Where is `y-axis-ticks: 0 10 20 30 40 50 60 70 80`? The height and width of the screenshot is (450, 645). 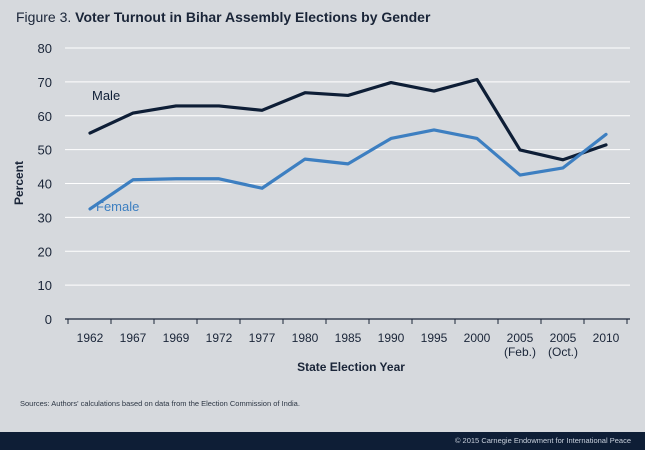 y-axis-ticks: 0 10 20 30 40 50 60 70 80 is located at coordinates (45, 184).